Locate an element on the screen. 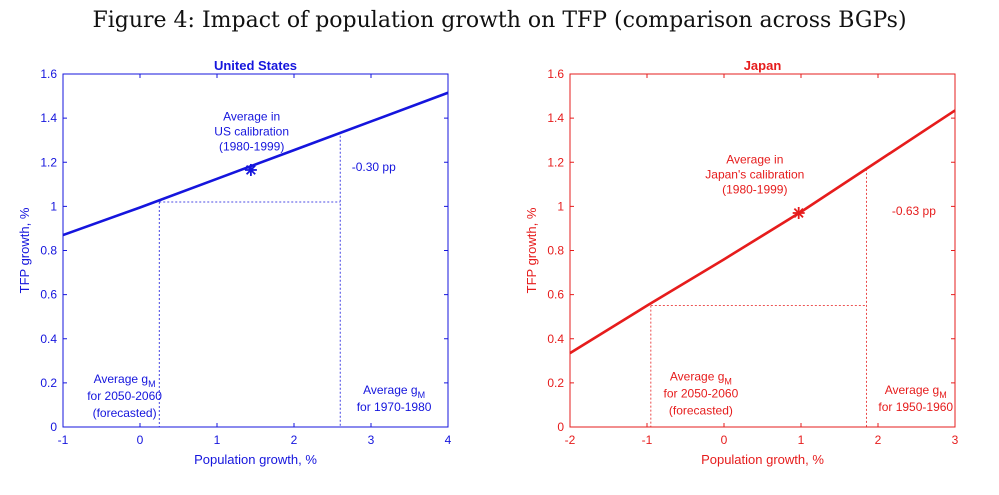 The width and height of the screenshot is (999, 495). x-tick-label: -2 is located at coordinates (570, 440).